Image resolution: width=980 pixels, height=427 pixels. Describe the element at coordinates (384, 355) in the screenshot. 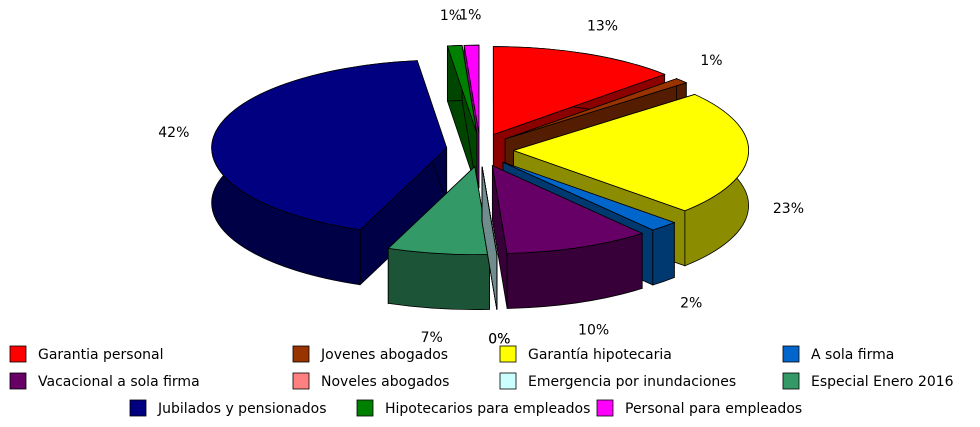

I see `legend-label: Jovenes abogados` at that location.